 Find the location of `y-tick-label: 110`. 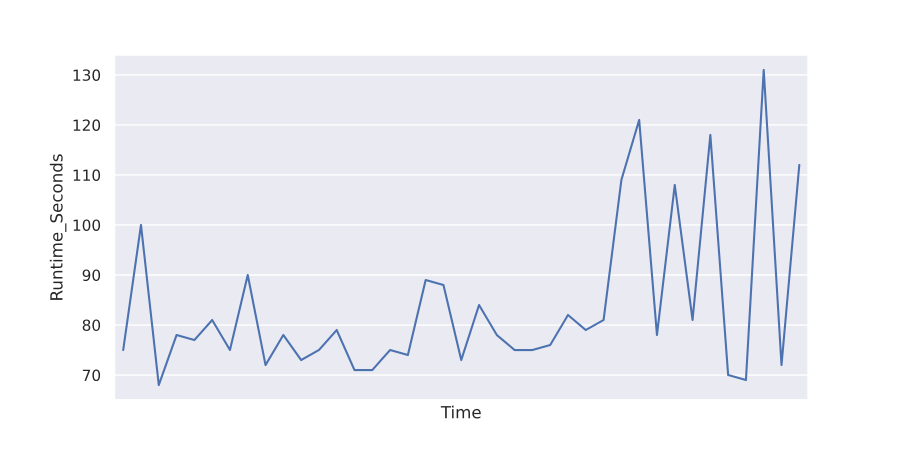

y-tick-label: 110 is located at coordinates (87, 175).